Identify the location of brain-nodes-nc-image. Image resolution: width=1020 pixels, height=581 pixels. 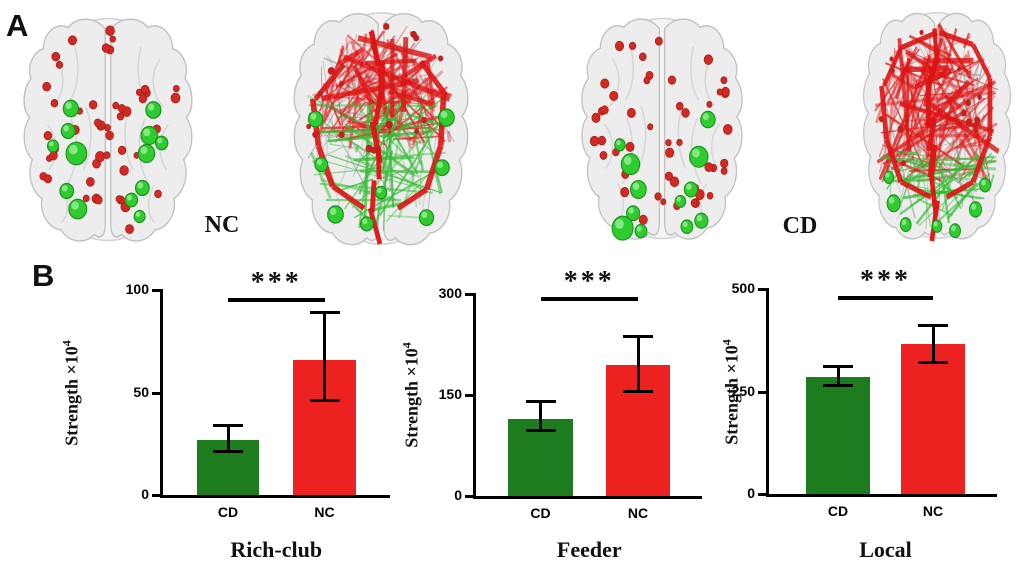
(108, 129).